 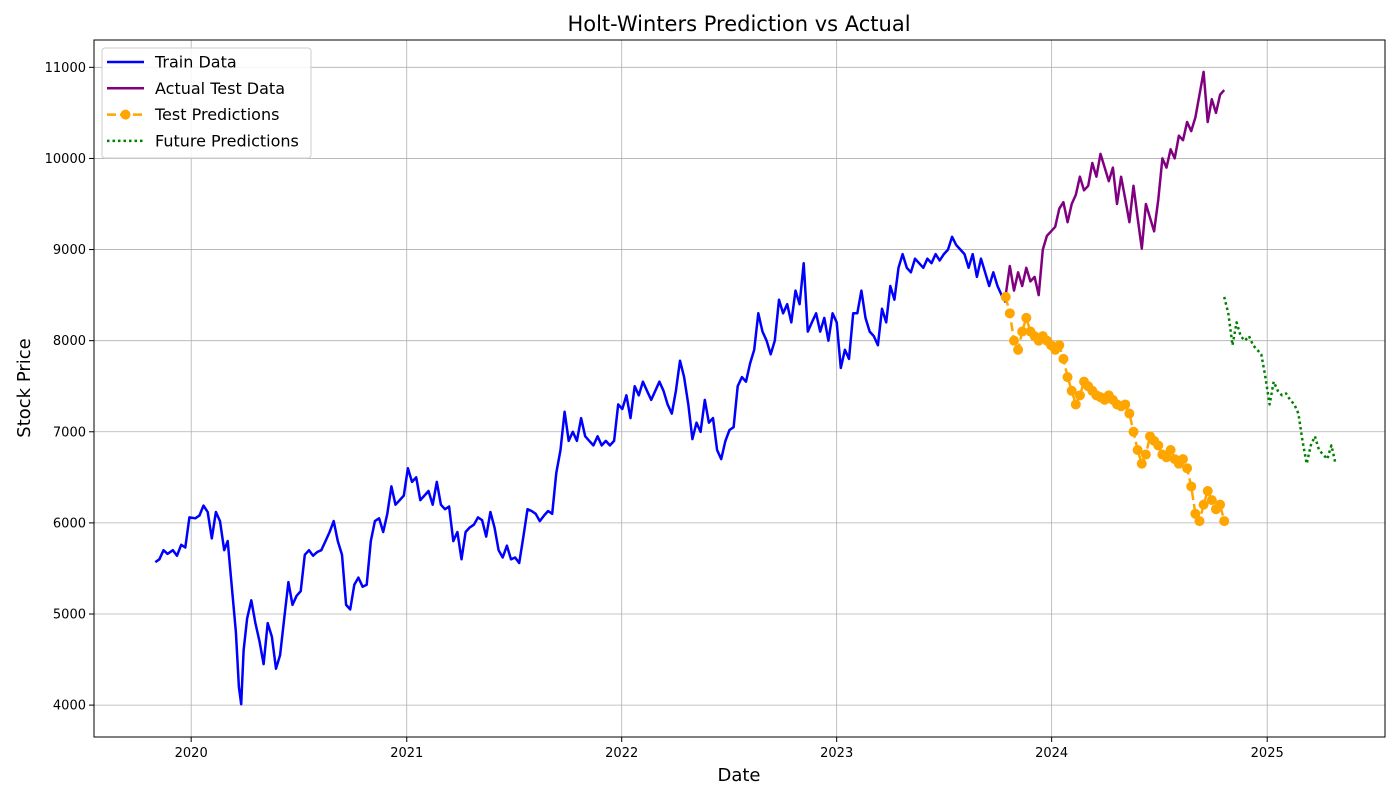 I want to click on y-tick-label: 4000, so click(x=69, y=706).